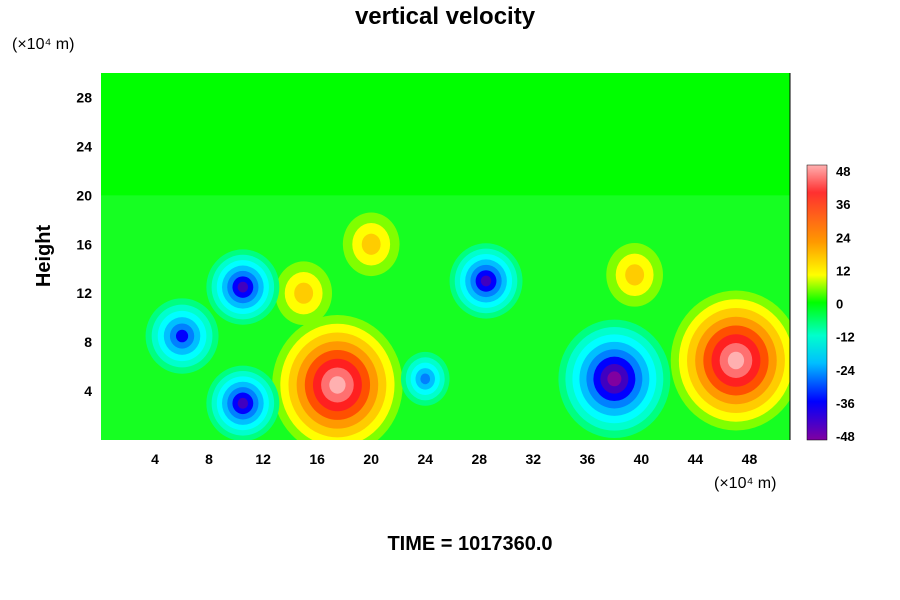  I want to click on x-tick-label: 8, so click(209, 459).